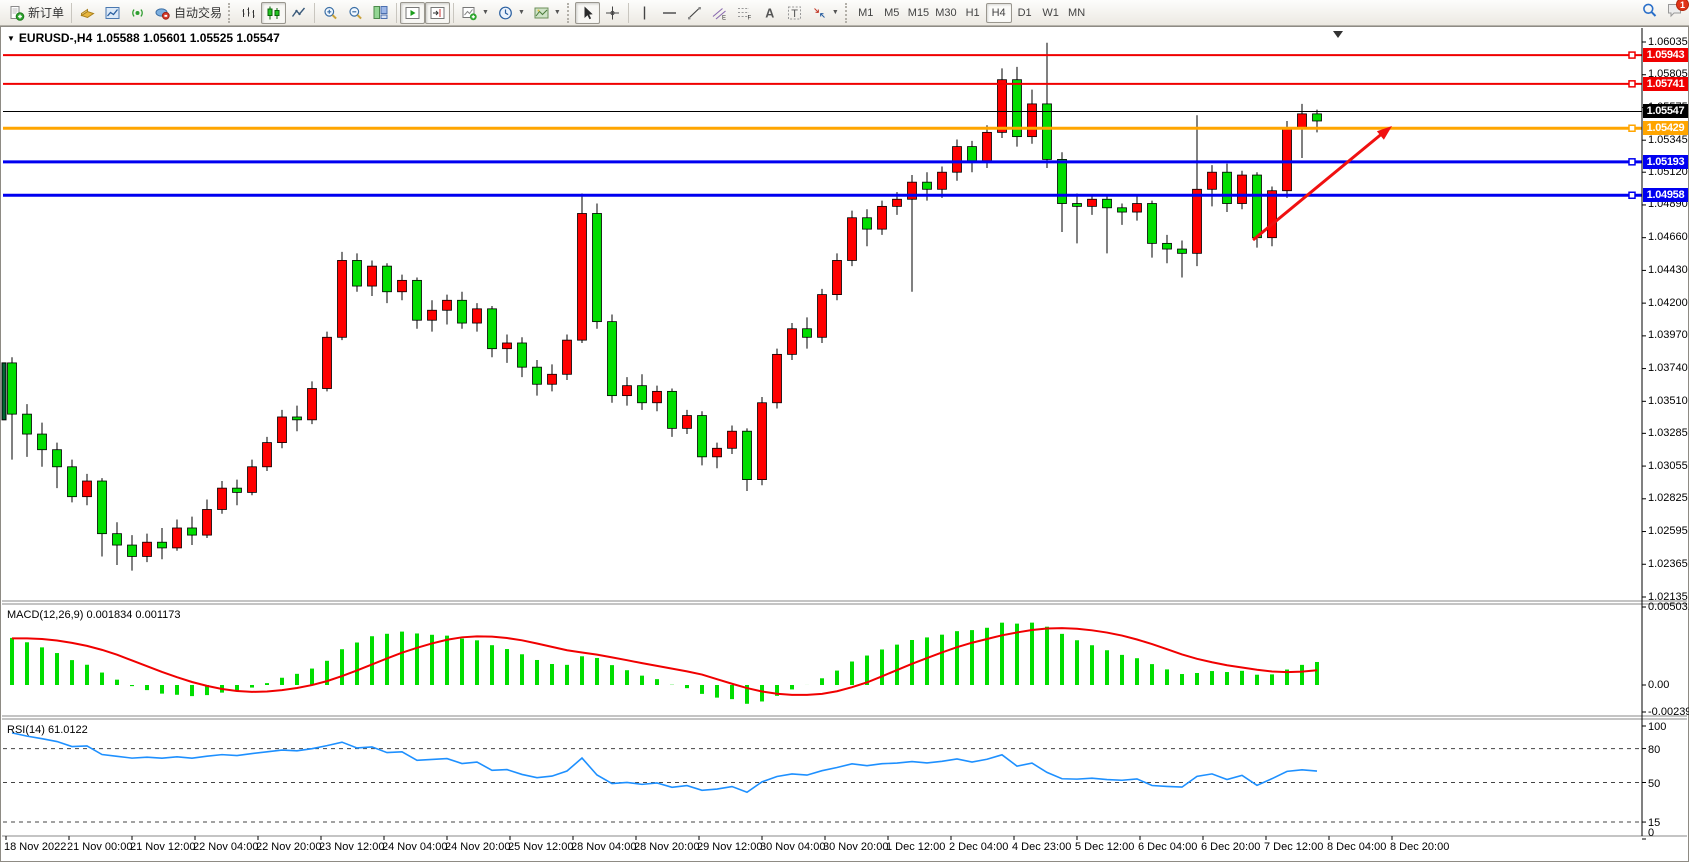 The image size is (1689, 862). Describe the element at coordinates (972, 12) in the screenshot. I see `timeframe-h1-button: H1` at that location.